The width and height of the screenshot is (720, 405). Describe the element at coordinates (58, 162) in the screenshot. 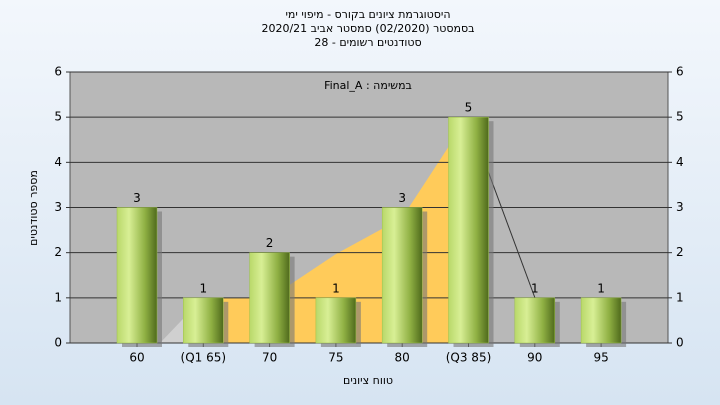

I see `y-tick-label: 4` at that location.